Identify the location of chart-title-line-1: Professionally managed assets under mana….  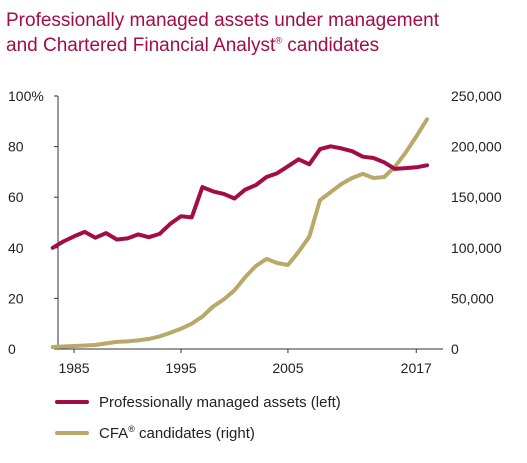
(223, 20).